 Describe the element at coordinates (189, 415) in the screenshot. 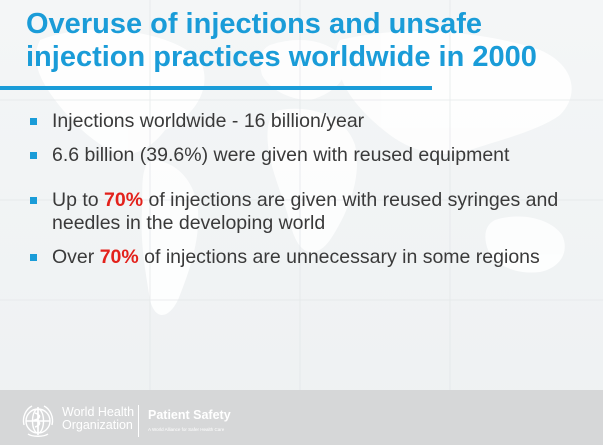

I see `patient-safety-title: Patient Safety` at that location.